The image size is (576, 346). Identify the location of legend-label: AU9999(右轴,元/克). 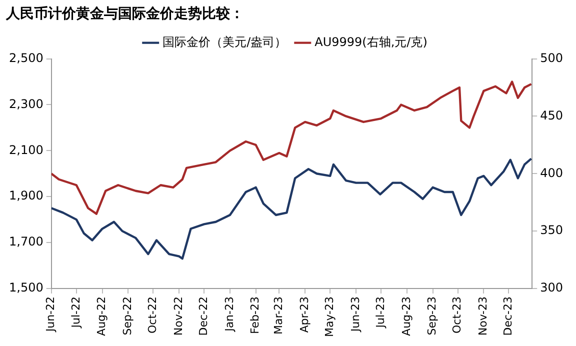
(371, 41).